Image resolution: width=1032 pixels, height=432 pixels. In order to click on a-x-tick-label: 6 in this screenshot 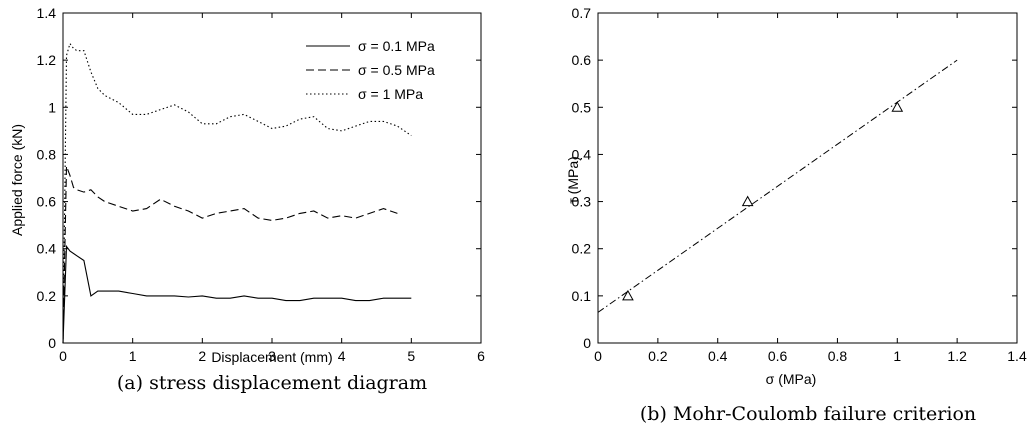, I will do `click(481, 356)`.